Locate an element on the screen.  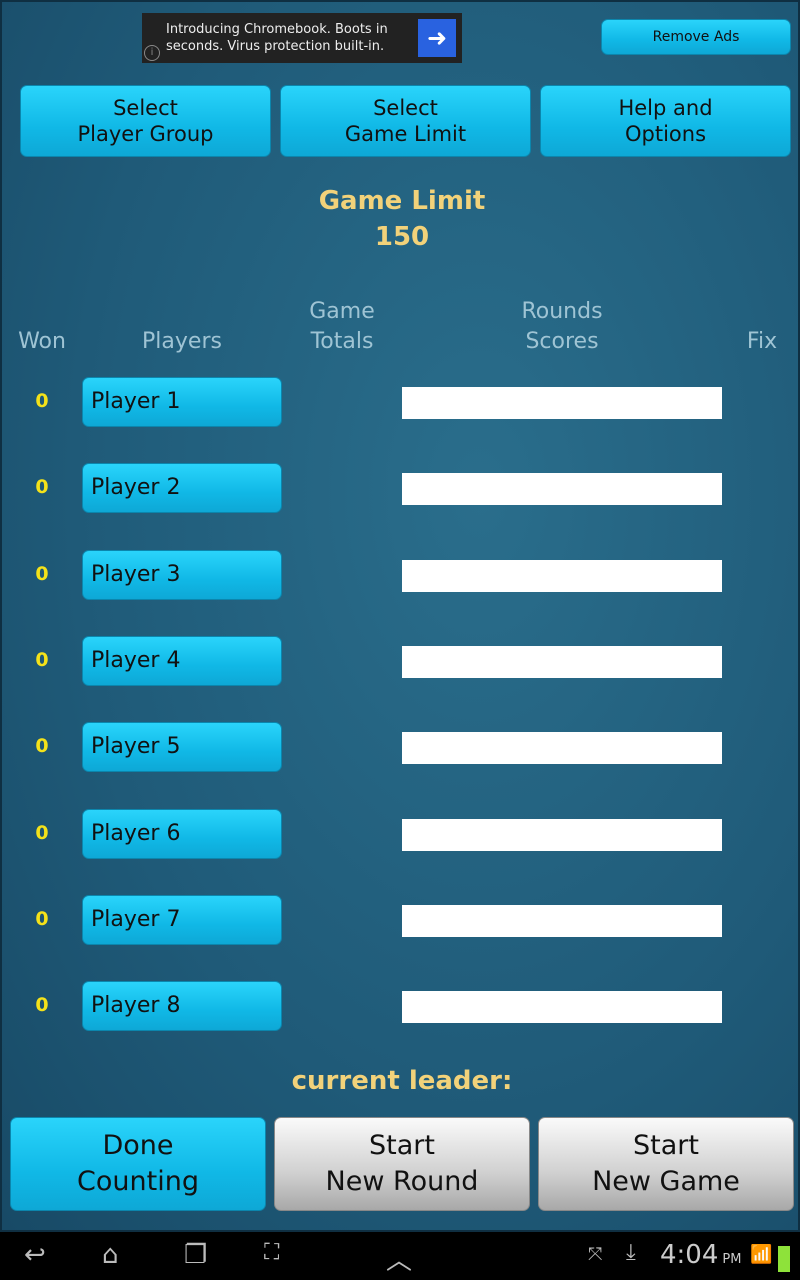
remove-ads-label: Remove Ads is located at coordinates (696, 37).